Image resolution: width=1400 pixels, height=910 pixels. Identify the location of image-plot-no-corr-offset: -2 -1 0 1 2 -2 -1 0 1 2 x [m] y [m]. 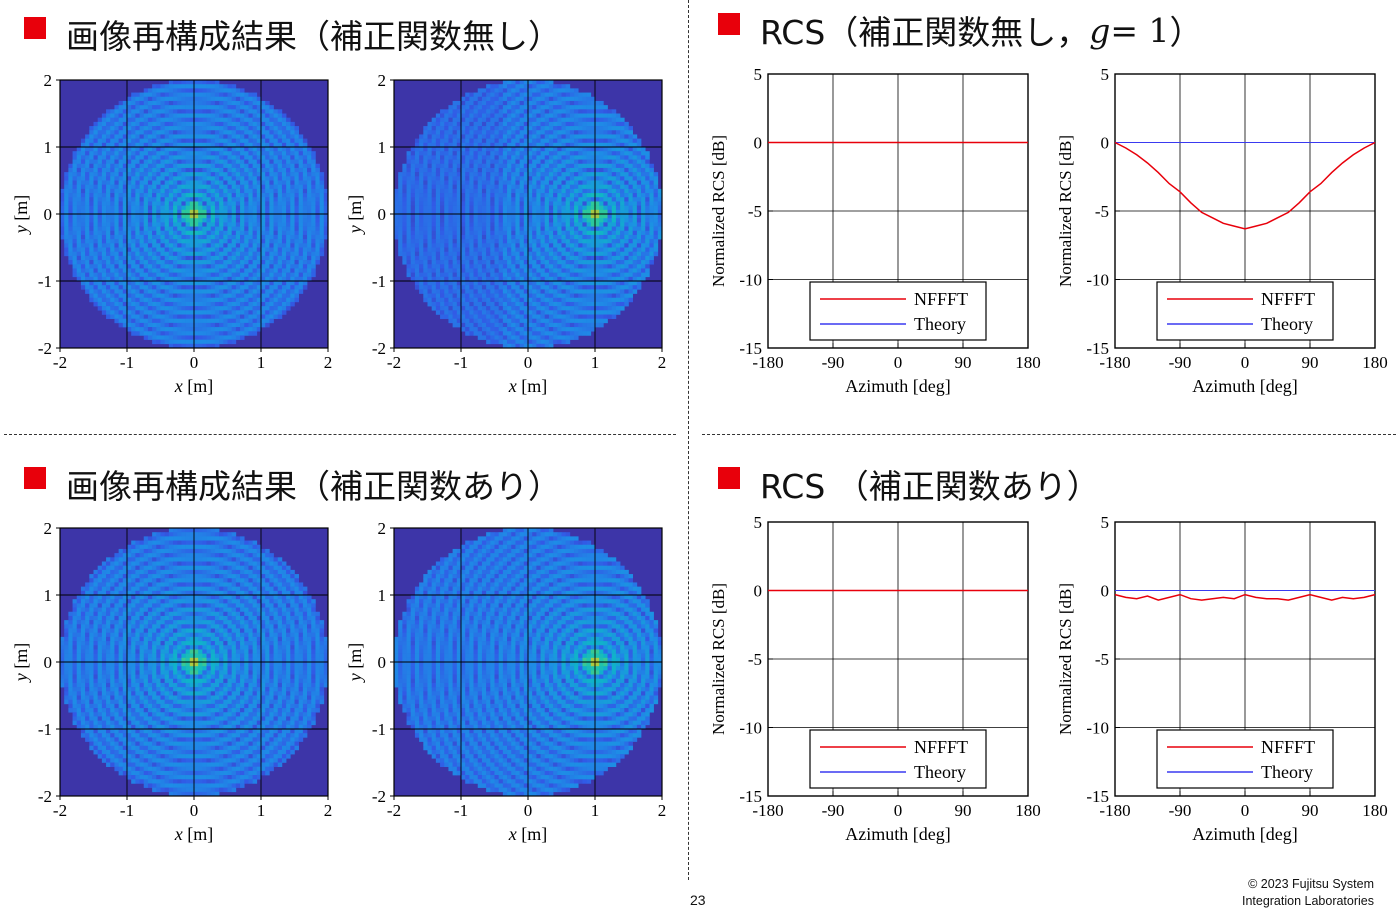
(505, 233).